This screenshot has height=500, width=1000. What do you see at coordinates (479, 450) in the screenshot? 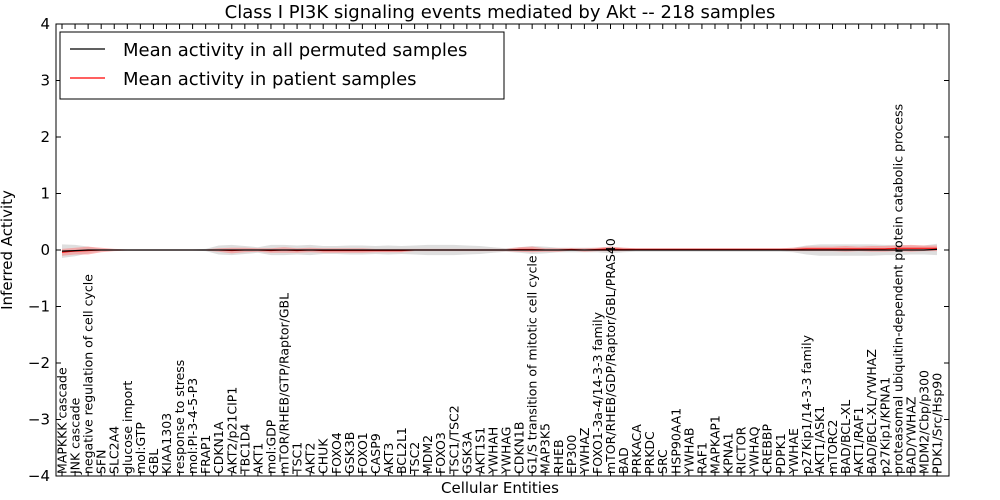
I see `x-tick-label: AKT1S1` at bounding box center [479, 450].